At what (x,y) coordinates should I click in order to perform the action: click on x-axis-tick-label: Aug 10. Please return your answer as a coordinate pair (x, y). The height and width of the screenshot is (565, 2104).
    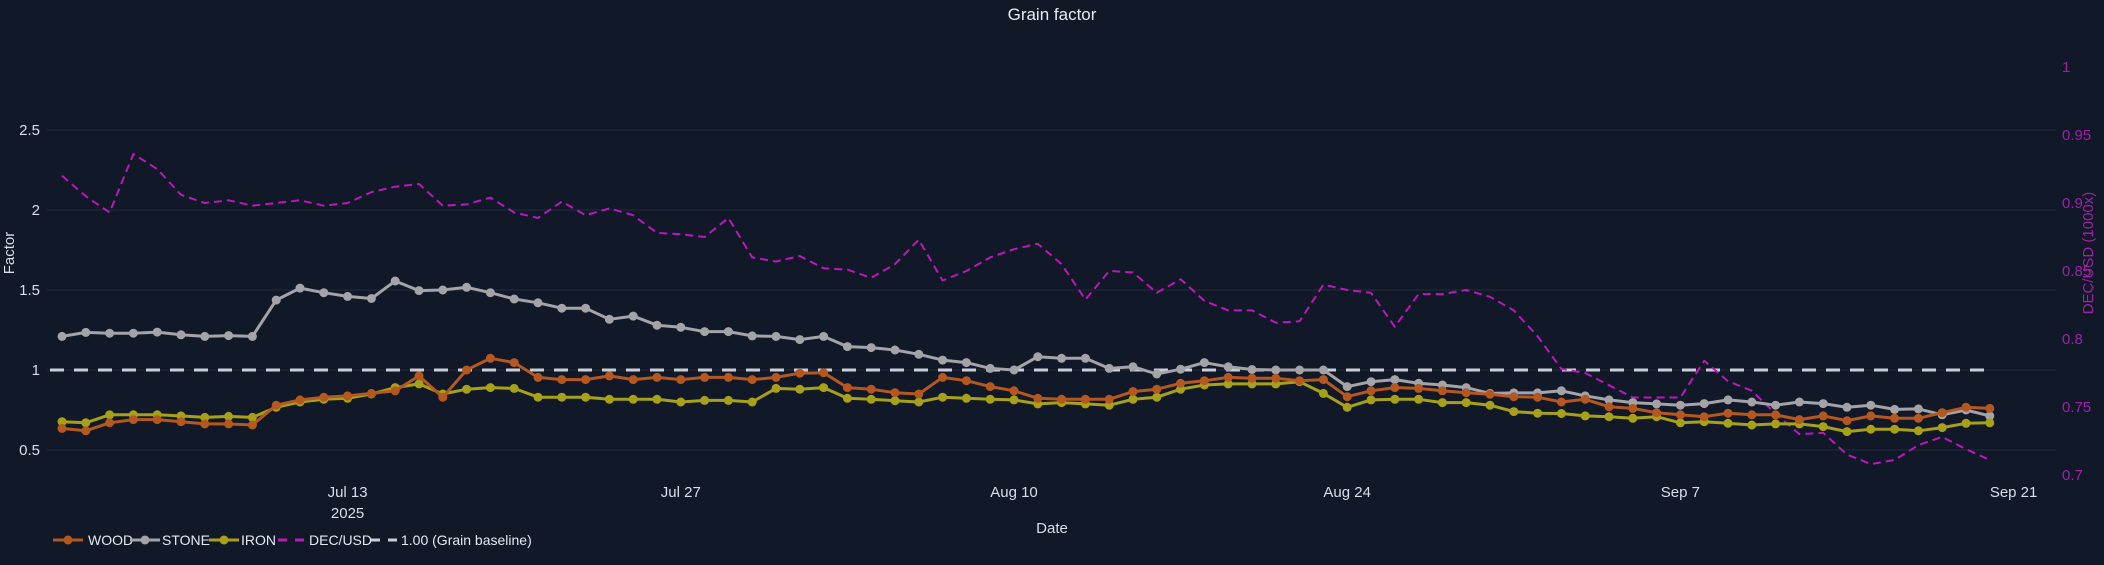
    Looking at the image, I should click on (1014, 492).